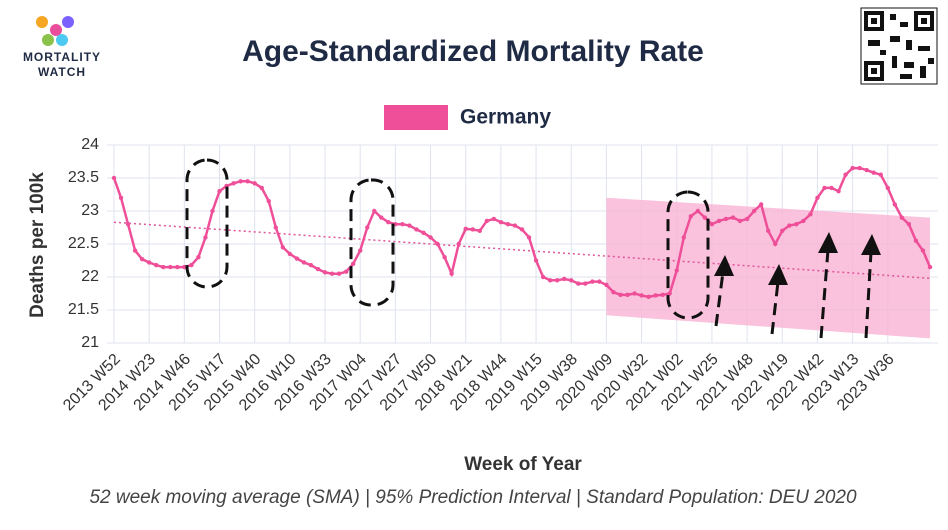 The width and height of the screenshot is (948, 530). Describe the element at coordinates (505, 117) in the screenshot. I see `legend-label: Germany` at that location.